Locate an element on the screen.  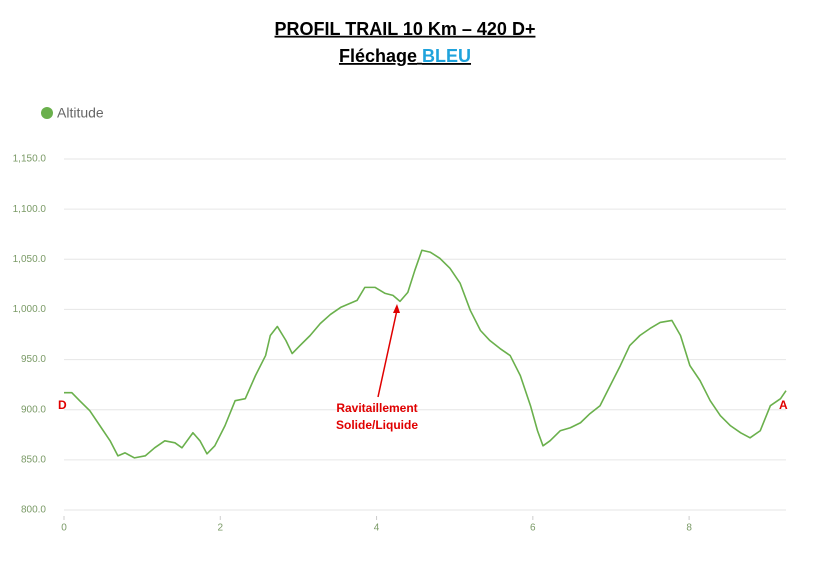
chart-subtitle: Fléchage BLEU is located at coordinates (405, 56).